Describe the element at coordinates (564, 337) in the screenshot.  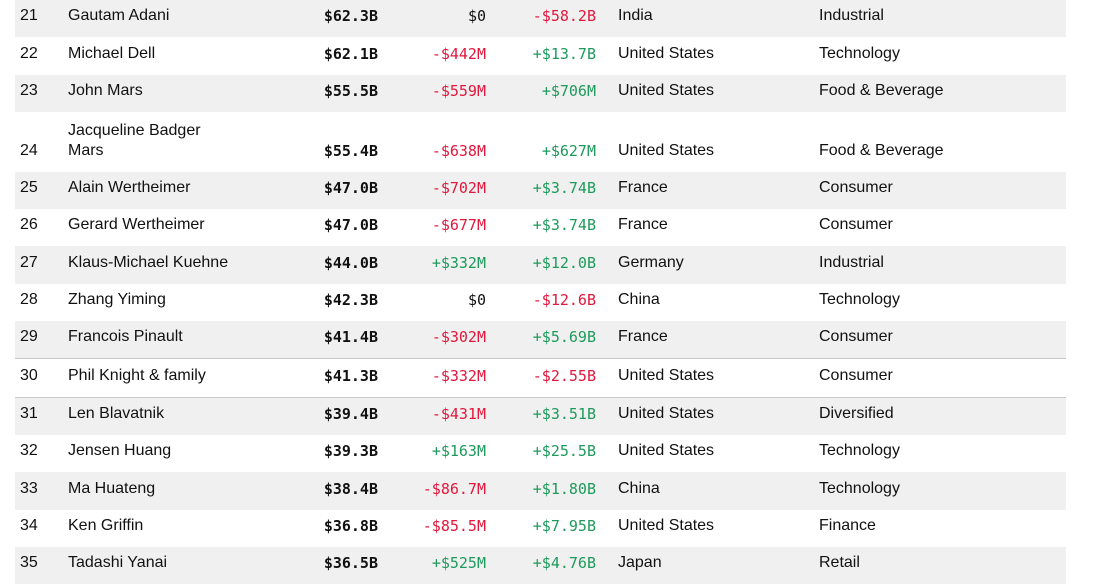
I see `ytd-change-cell: +$5.69B` at that location.